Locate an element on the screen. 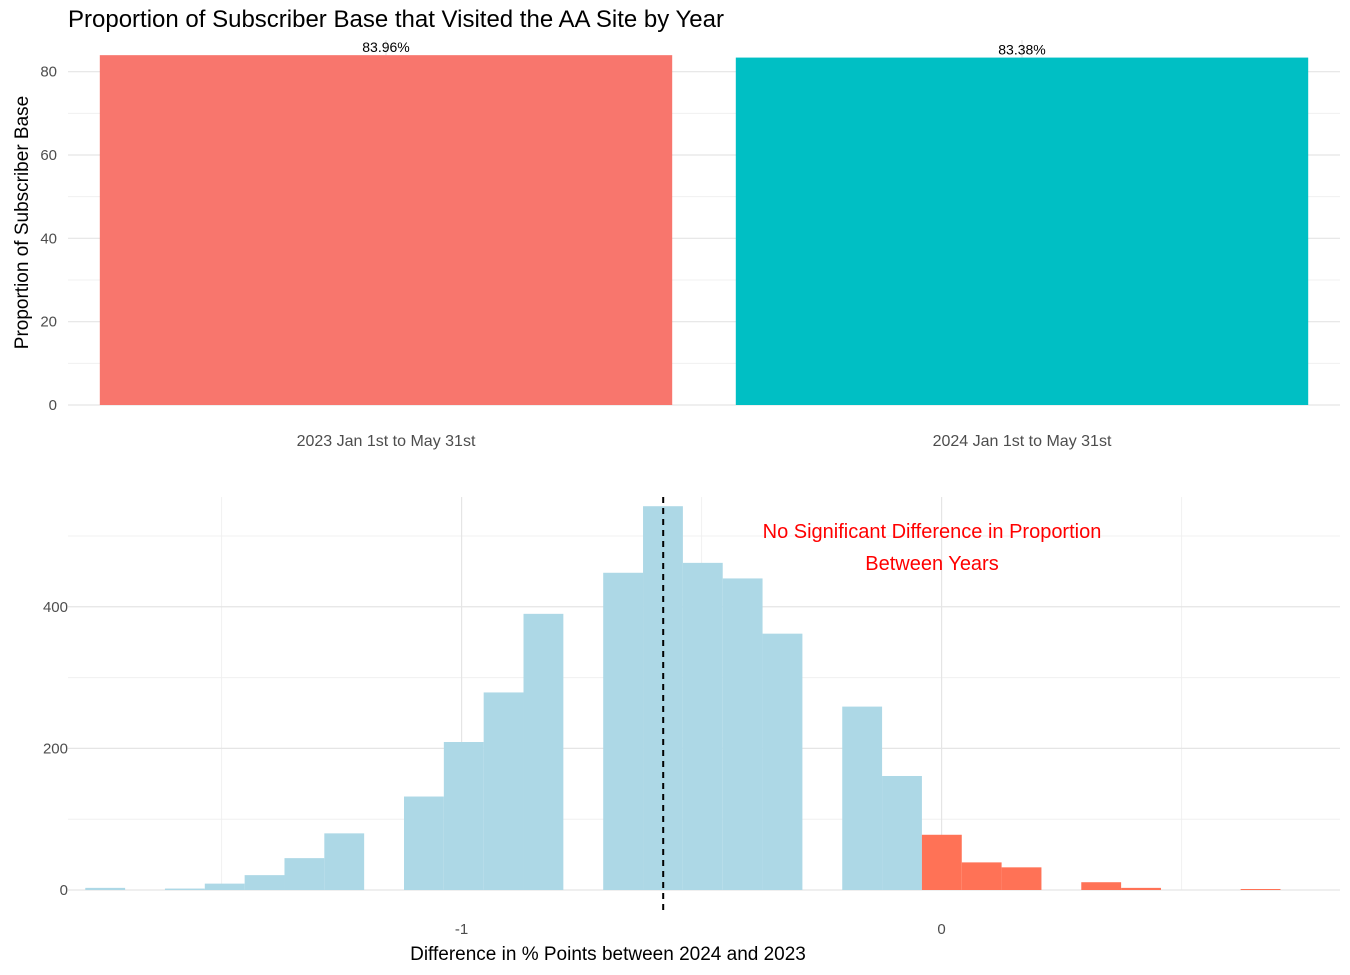  bar-data-label: 83.38% is located at coordinates (1021, 50).